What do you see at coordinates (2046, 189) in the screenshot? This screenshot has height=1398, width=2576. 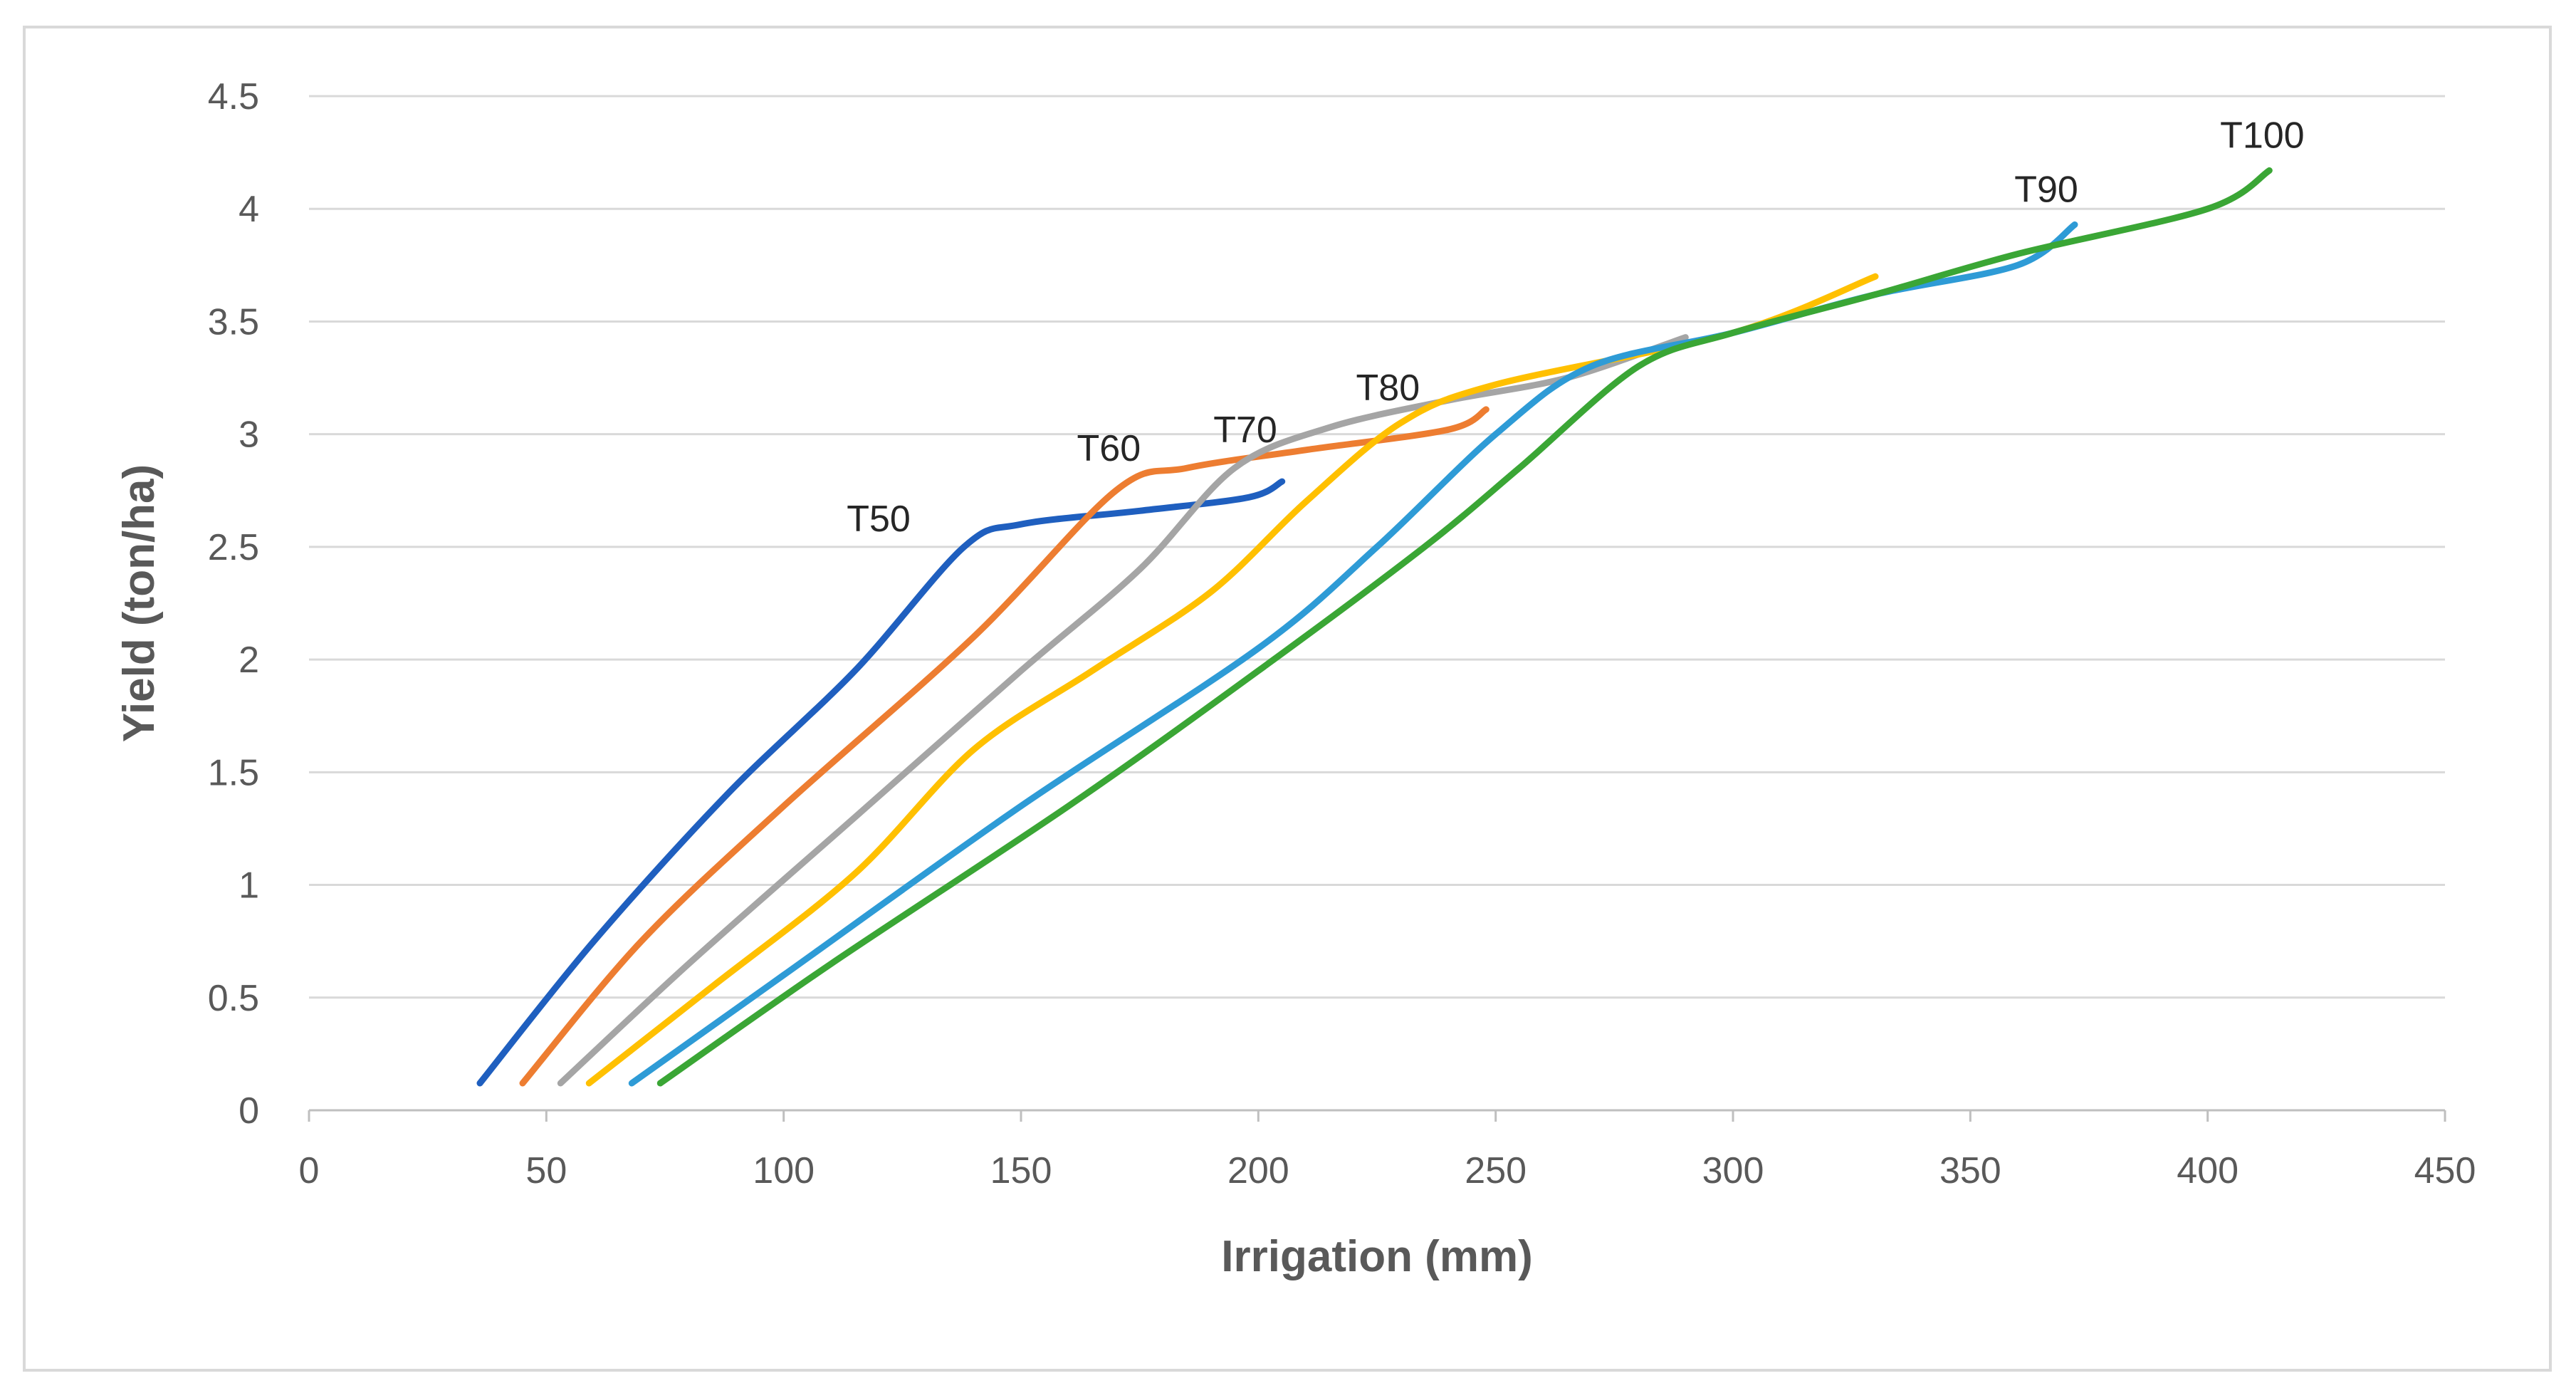 I see `series-label-t90: T90` at bounding box center [2046, 189].